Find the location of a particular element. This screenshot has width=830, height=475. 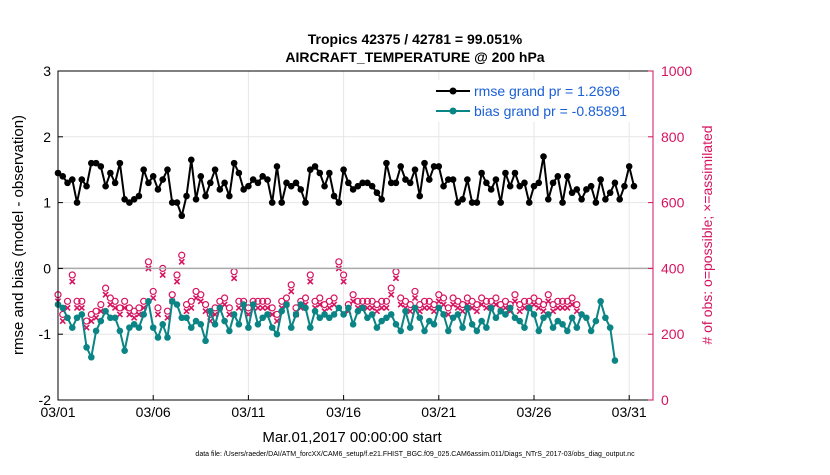

right-tick-label: 600 is located at coordinates (673, 203).